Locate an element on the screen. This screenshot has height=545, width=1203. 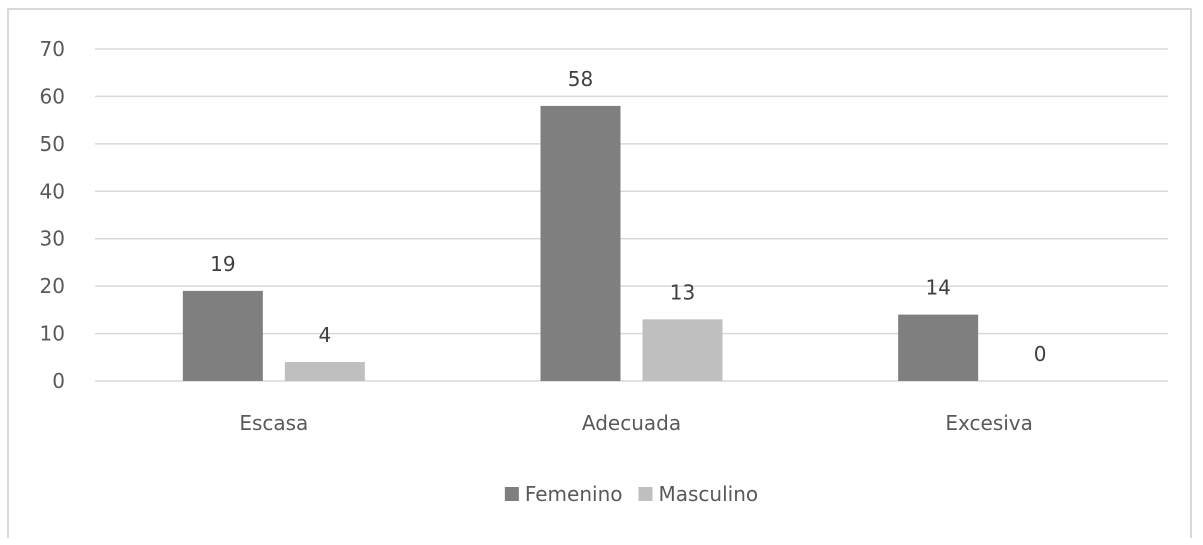
data-label: 14 is located at coordinates (937, 288).